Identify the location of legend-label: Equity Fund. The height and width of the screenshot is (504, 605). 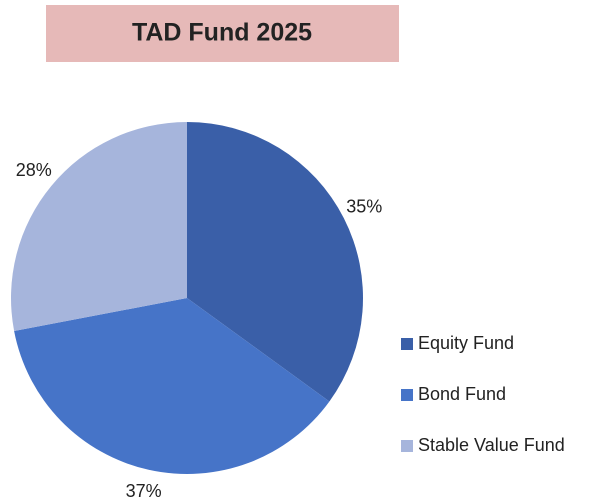
(466, 343).